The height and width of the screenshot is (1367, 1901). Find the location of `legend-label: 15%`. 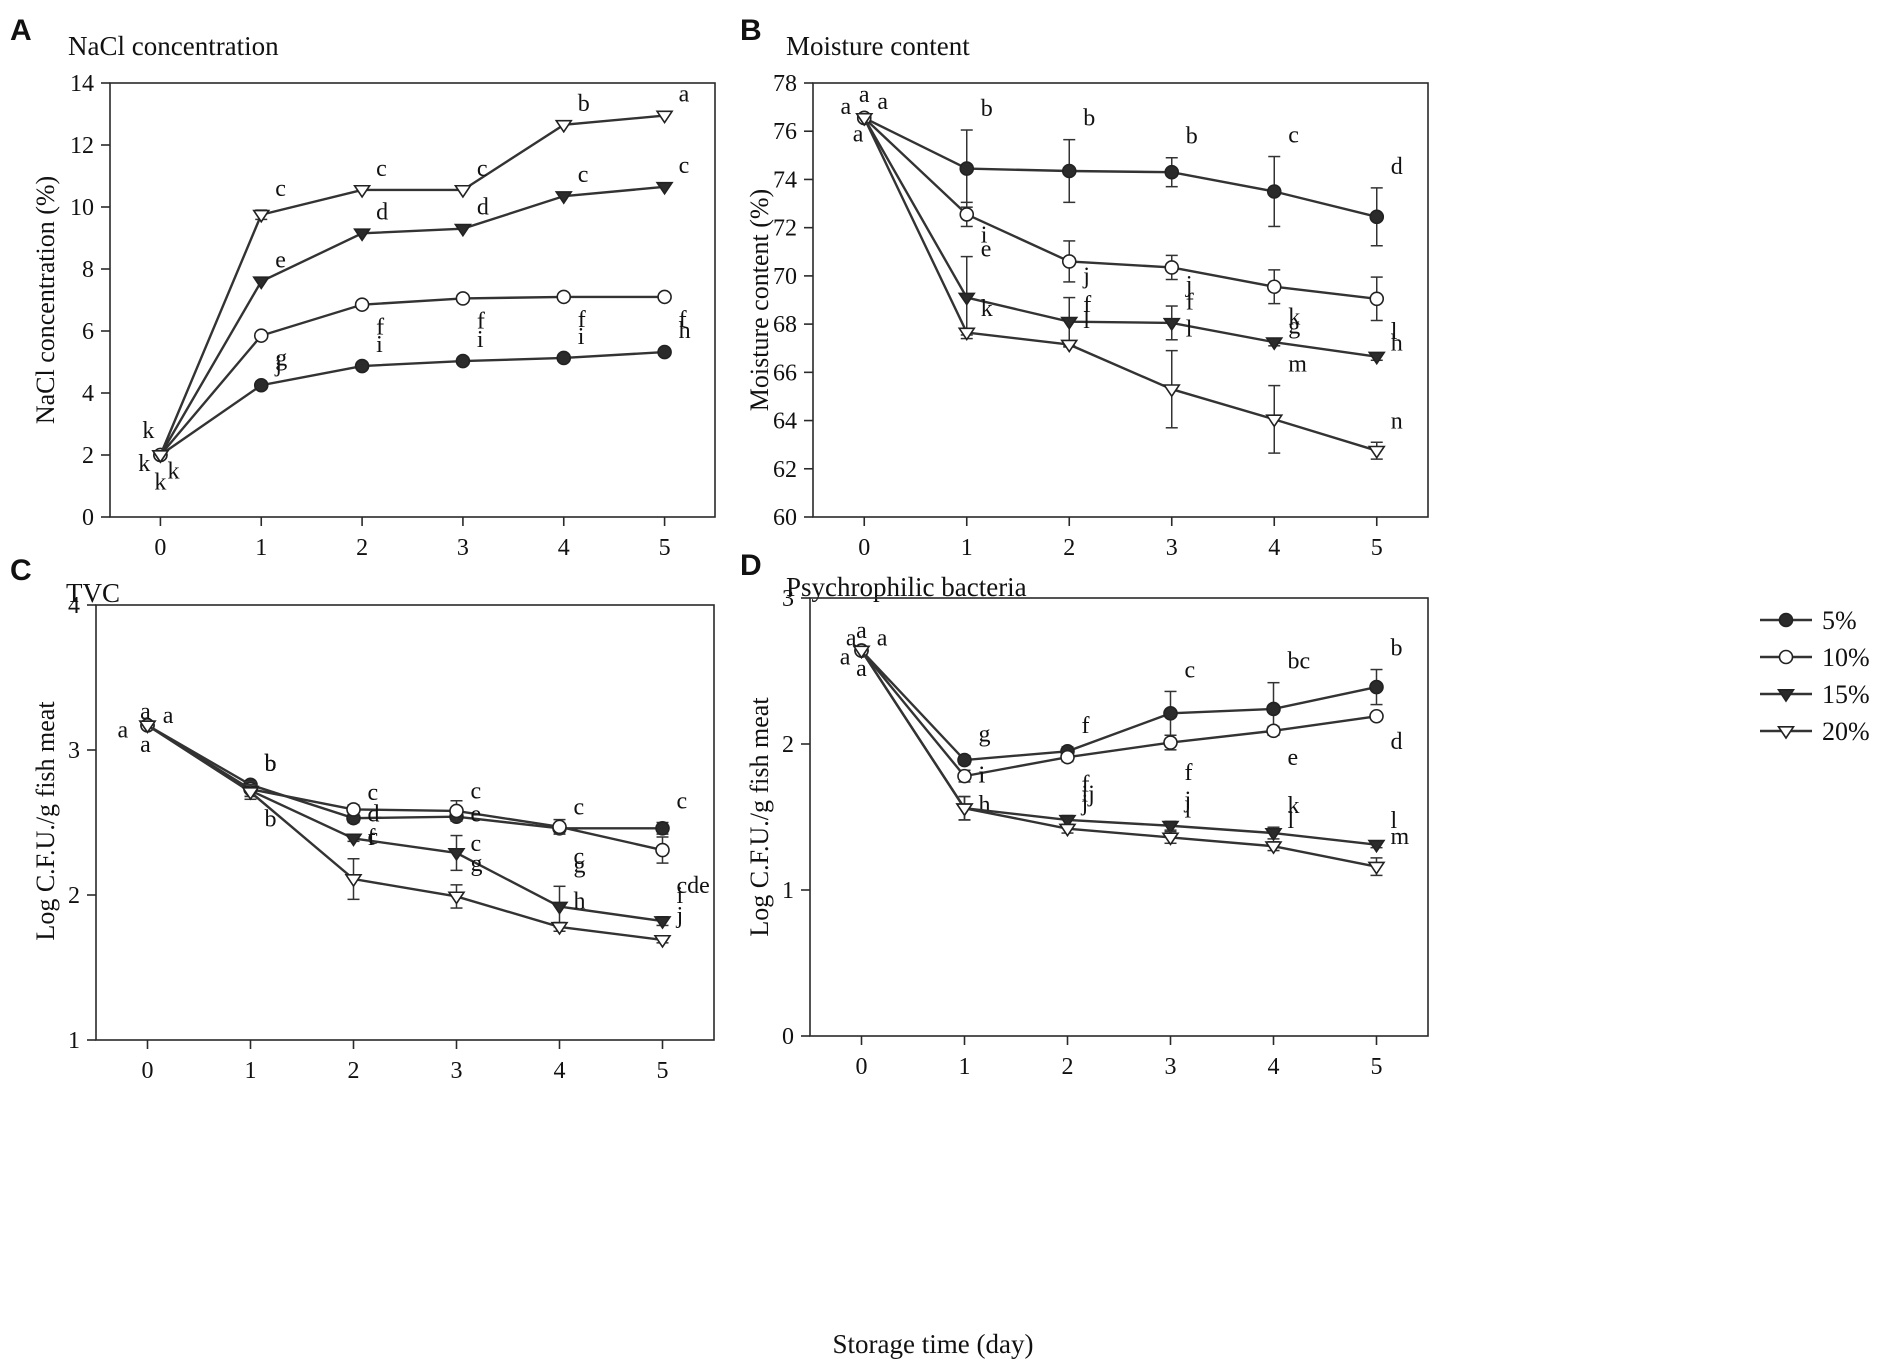

legend-label: 15% is located at coordinates (1846, 694).